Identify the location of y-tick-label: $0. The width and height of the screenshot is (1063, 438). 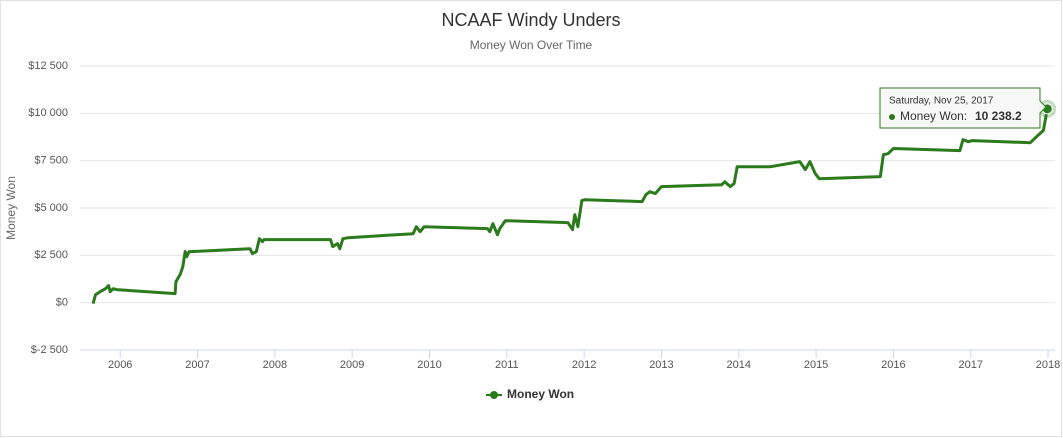
(62, 303).